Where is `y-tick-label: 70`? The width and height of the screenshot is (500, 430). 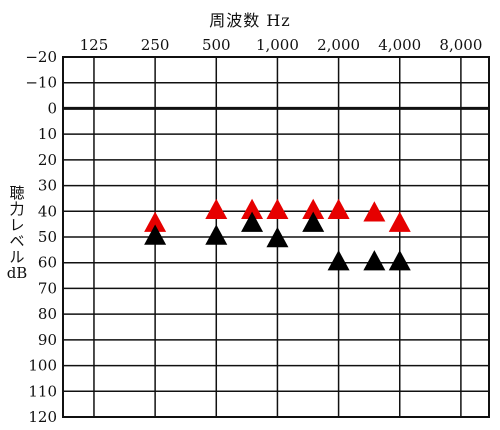 y-tick-label: 70 is located at coordinates (47, 288).